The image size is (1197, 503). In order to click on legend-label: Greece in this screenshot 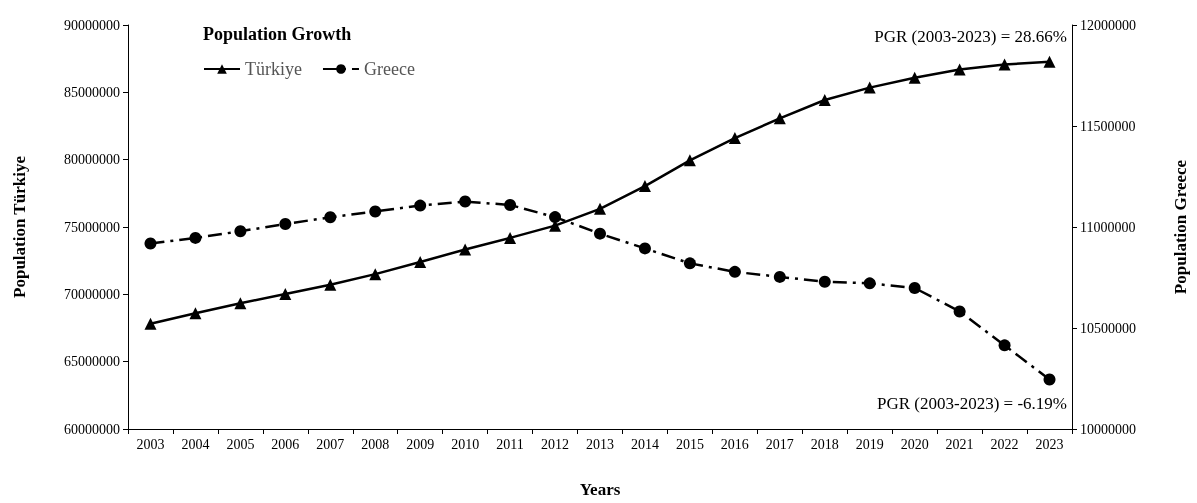, I will do `click(389, 69)`.